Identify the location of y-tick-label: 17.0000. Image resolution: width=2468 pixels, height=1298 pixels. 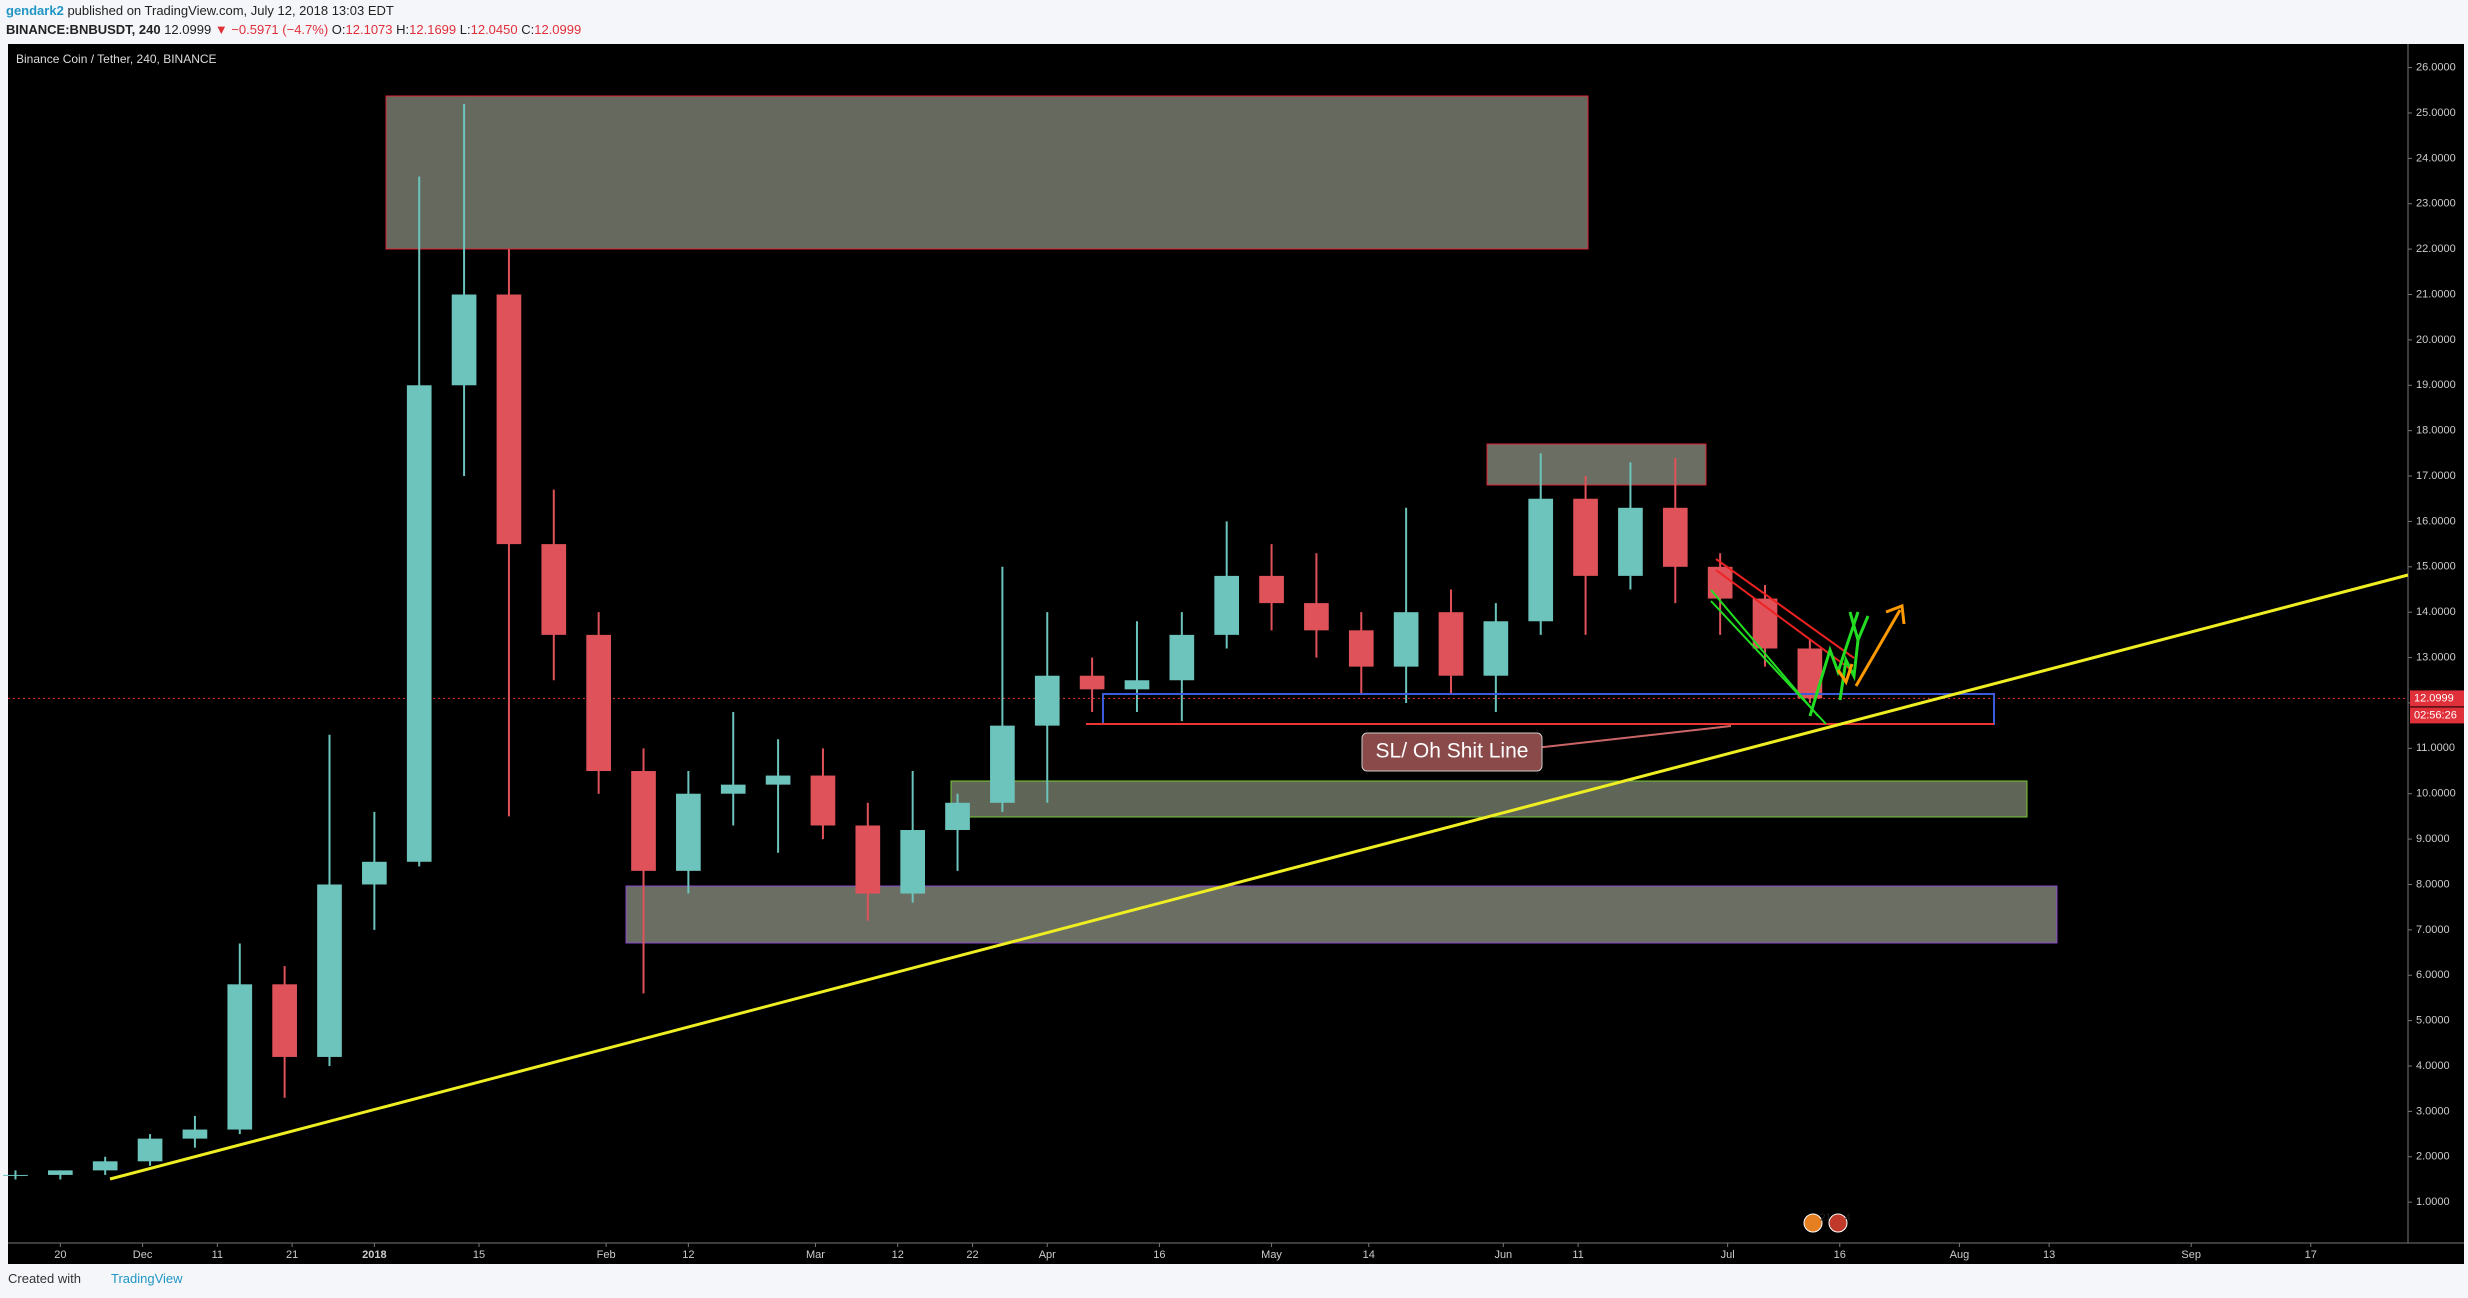
(2436, 476).